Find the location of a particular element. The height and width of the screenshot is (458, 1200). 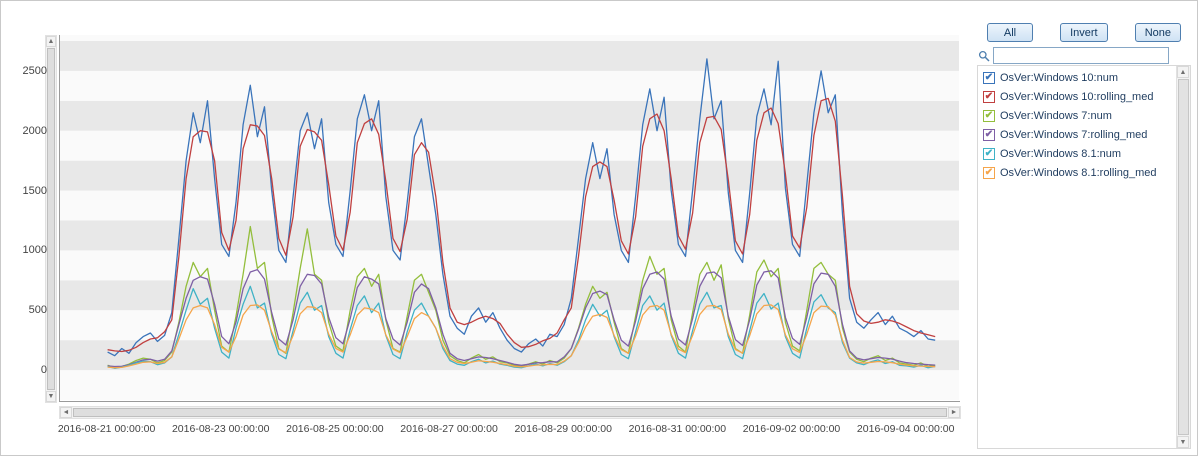

search-icon is located at coordinates (984, 56).